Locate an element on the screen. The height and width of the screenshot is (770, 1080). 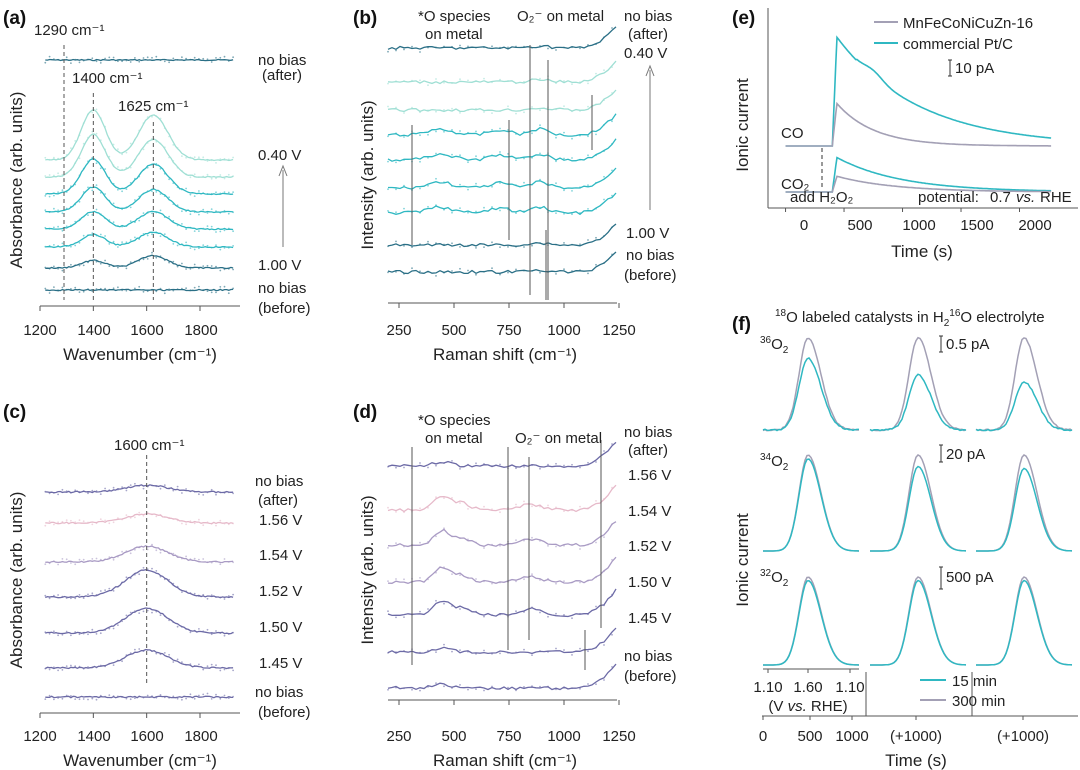
panel-b-scatter-3-point is located at coordinates (444, 131).